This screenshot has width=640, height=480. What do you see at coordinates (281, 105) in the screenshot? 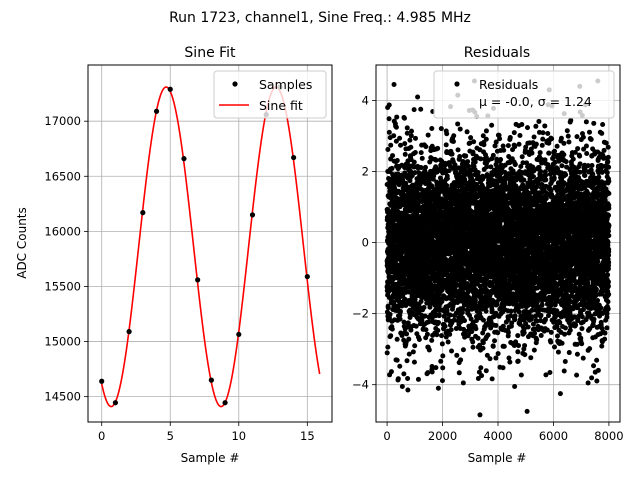
I see `legend-sine-fit-label: Sine fit` at bounding box center [281, 105].